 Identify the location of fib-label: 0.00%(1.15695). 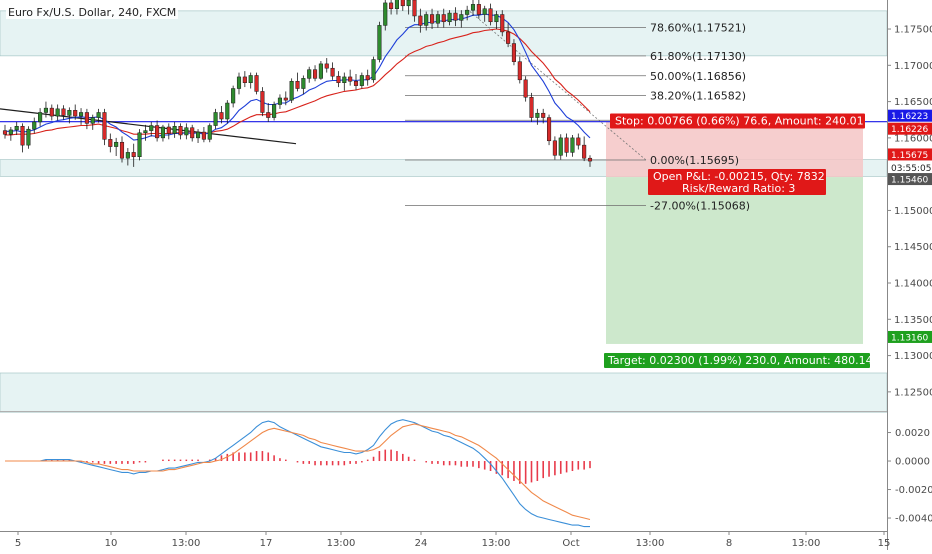
(694, 160).